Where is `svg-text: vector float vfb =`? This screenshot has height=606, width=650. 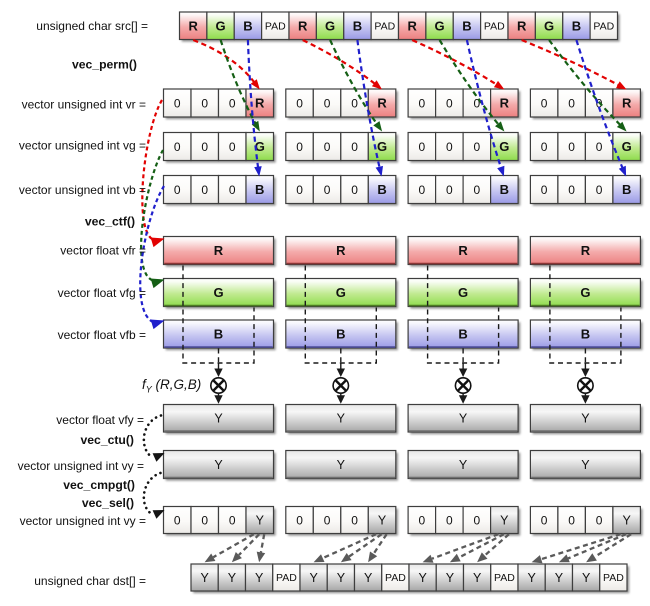 svg-text: vector float vfb = is located at coordinates (102, 335).